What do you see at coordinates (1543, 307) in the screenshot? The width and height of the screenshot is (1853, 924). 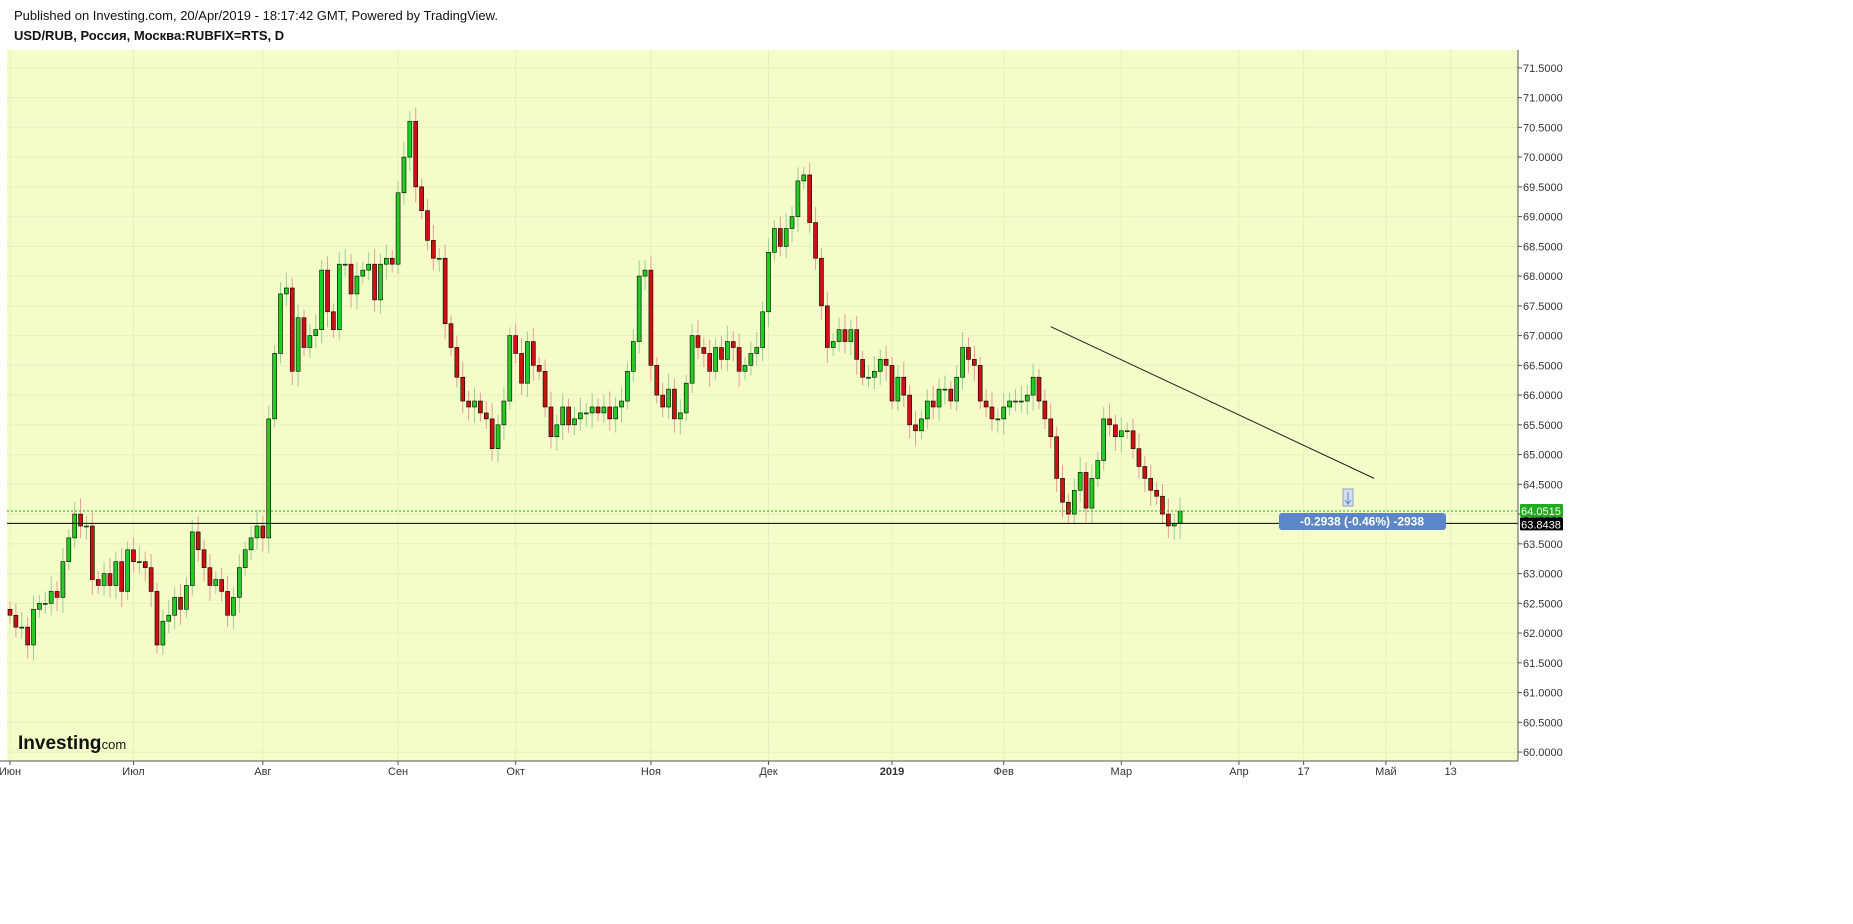 I see `y-tick-label: 67.5000` at bounding box center [1543, 307].